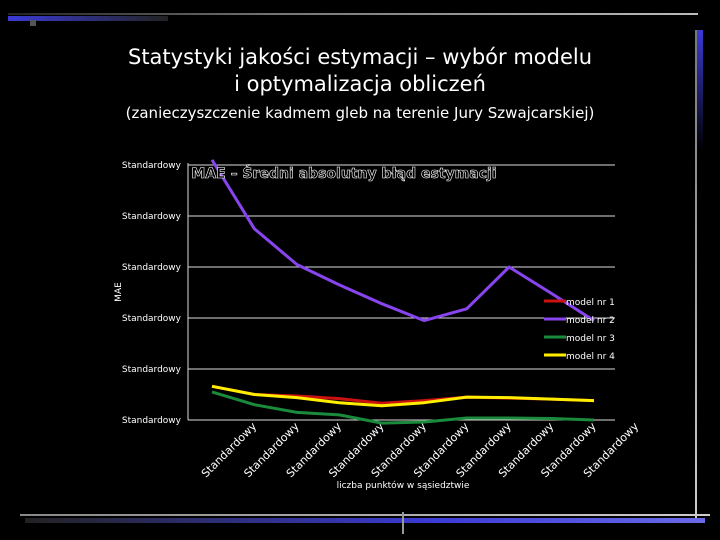 The height and width of the screenshot is (540, 720). I want to click on legend-label-3: model nr 3, so click(590, 339).